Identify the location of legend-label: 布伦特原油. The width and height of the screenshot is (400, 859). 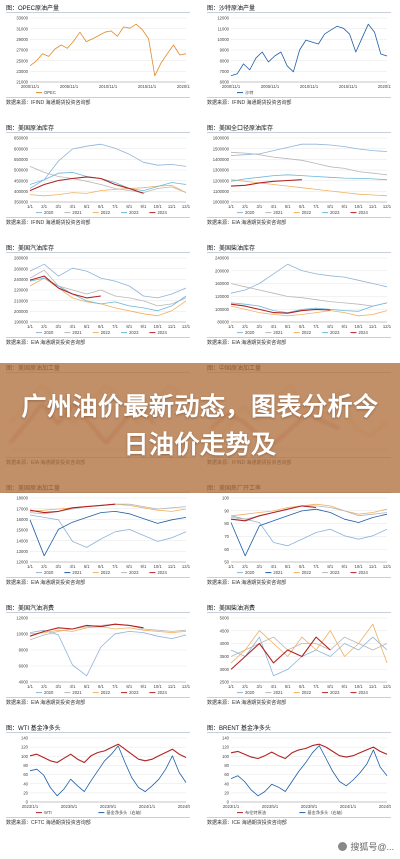
(255, 812).